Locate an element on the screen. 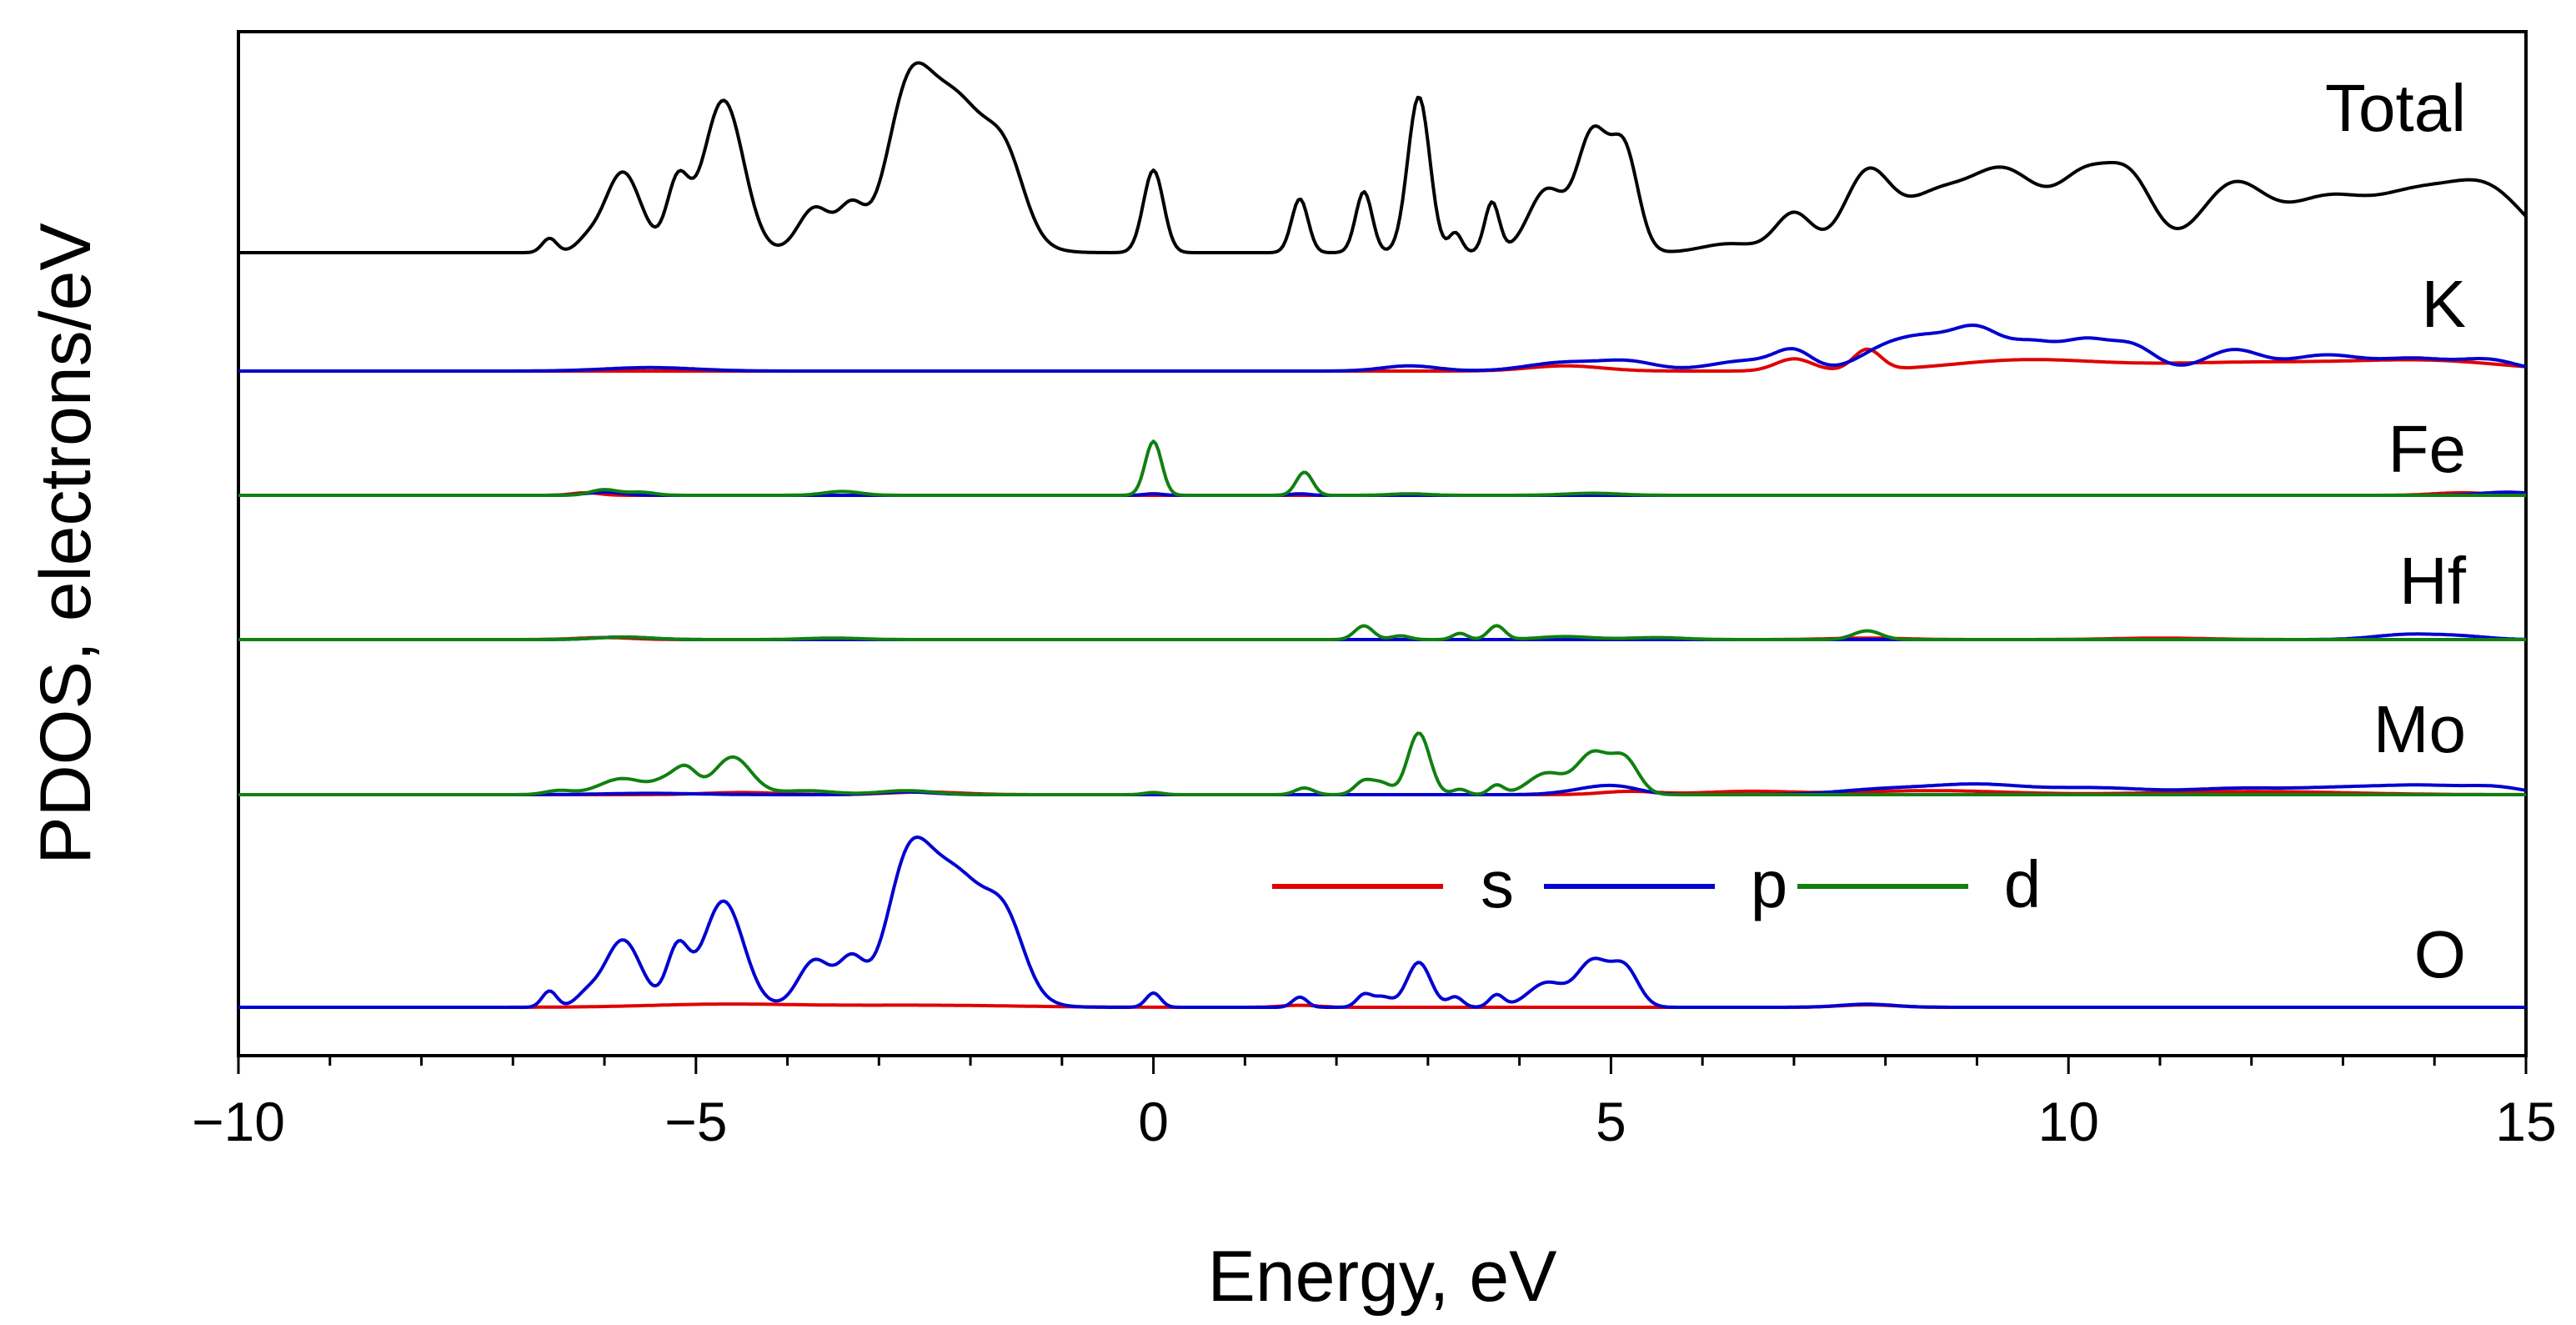 This screenshot has width=2576, height=1325. panel-total is located at coordinates (1383, 158).